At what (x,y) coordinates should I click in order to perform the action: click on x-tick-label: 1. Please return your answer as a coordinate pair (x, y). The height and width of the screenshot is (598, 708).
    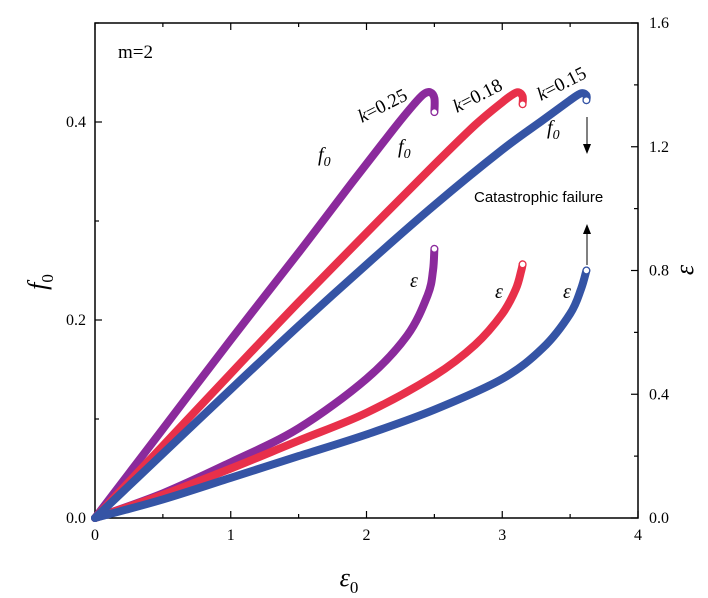
    Looking at the image, I should click on (231, 535).